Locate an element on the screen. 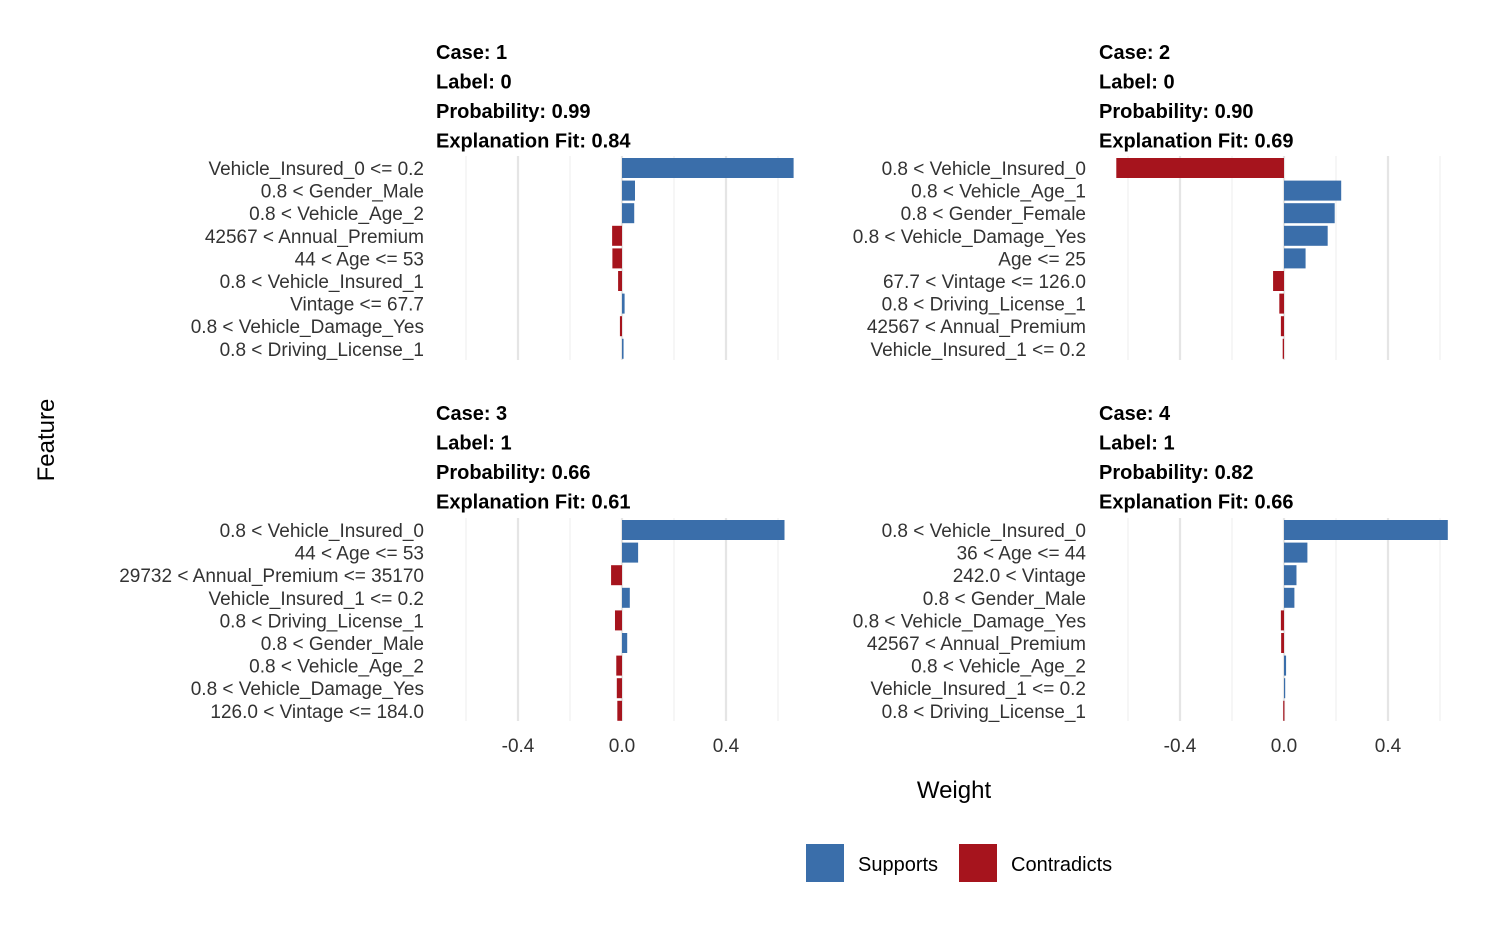 This screenshot has width=1509, height=933. legend-label-contradicts: Contradicts is located at coordinates (1061, 865).